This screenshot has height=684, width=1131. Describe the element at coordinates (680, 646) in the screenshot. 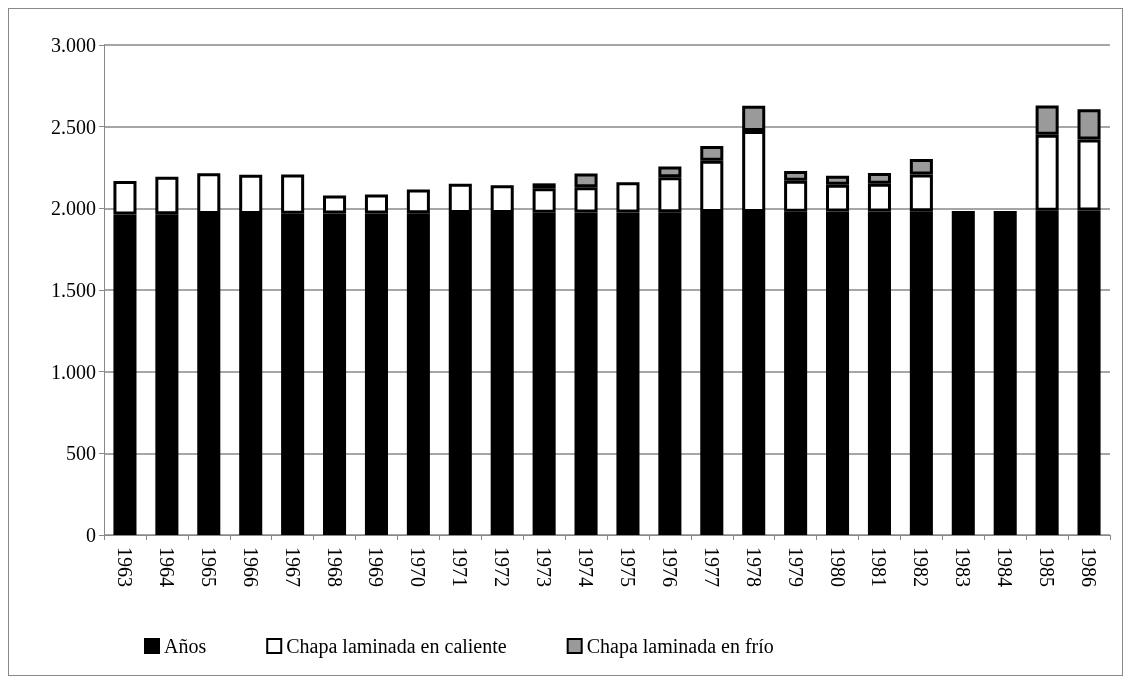

I see `legend-label: Chapa laminada en frío` at that location.